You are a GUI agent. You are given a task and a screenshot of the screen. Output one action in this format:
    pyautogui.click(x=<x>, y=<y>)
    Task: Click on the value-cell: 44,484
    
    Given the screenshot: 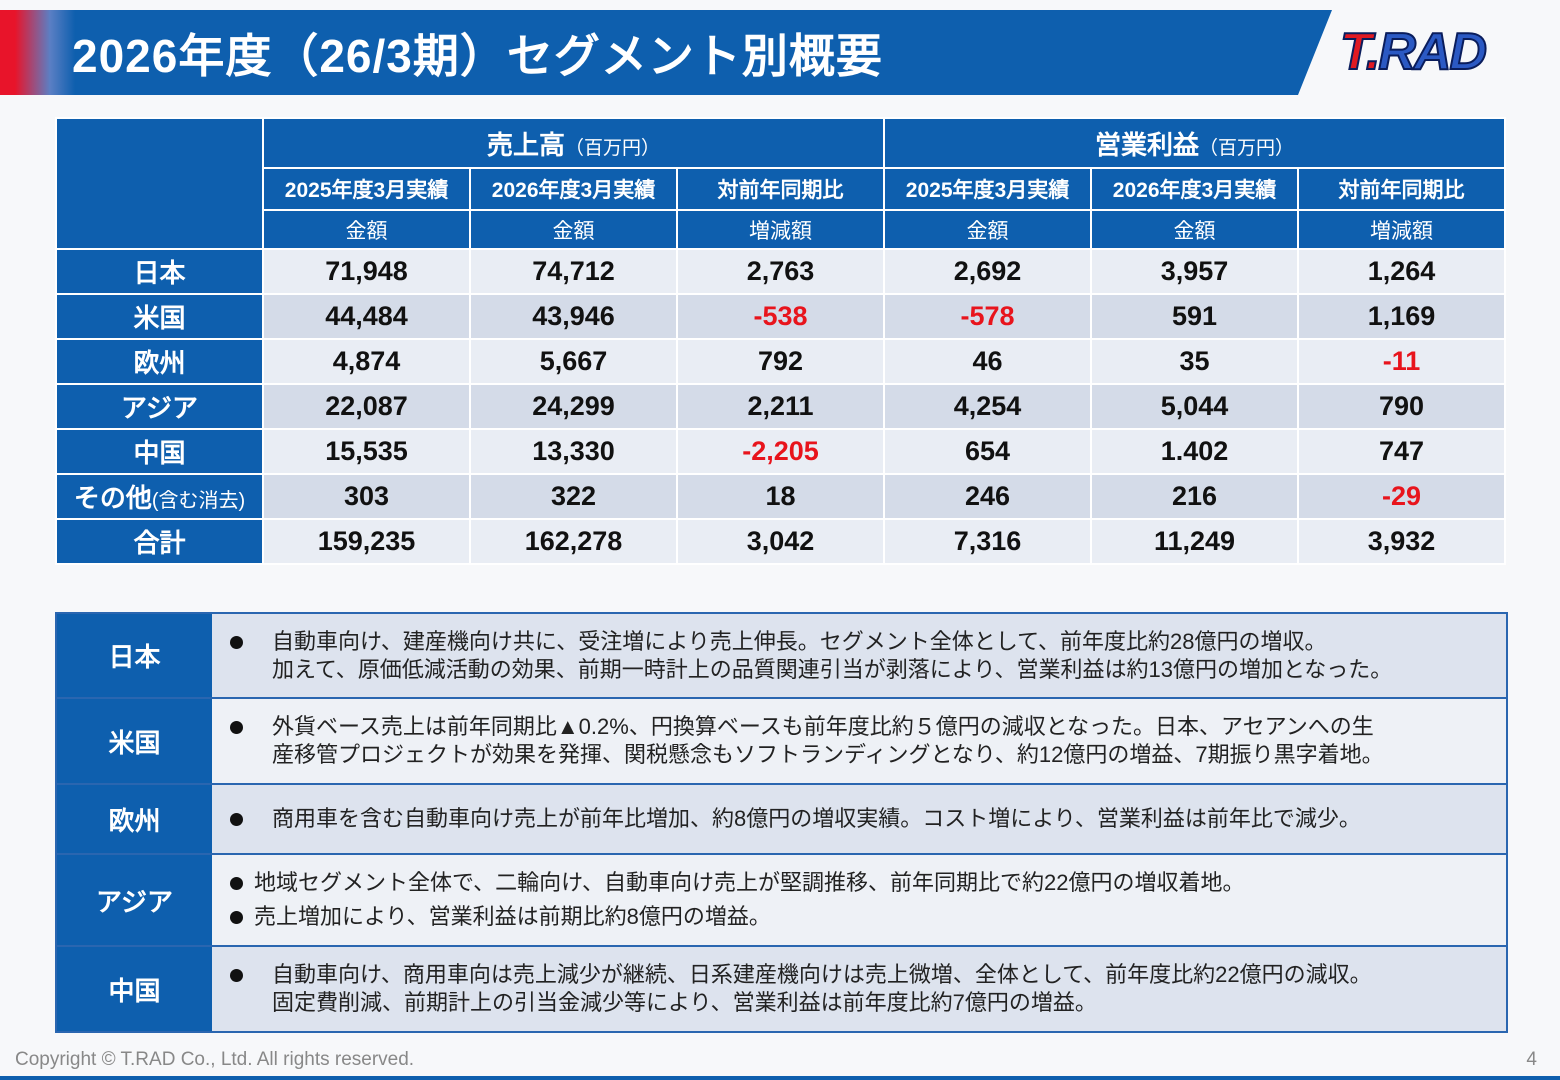 What is the action you would take?
    pyautogui.click(x=366, y=316)
    